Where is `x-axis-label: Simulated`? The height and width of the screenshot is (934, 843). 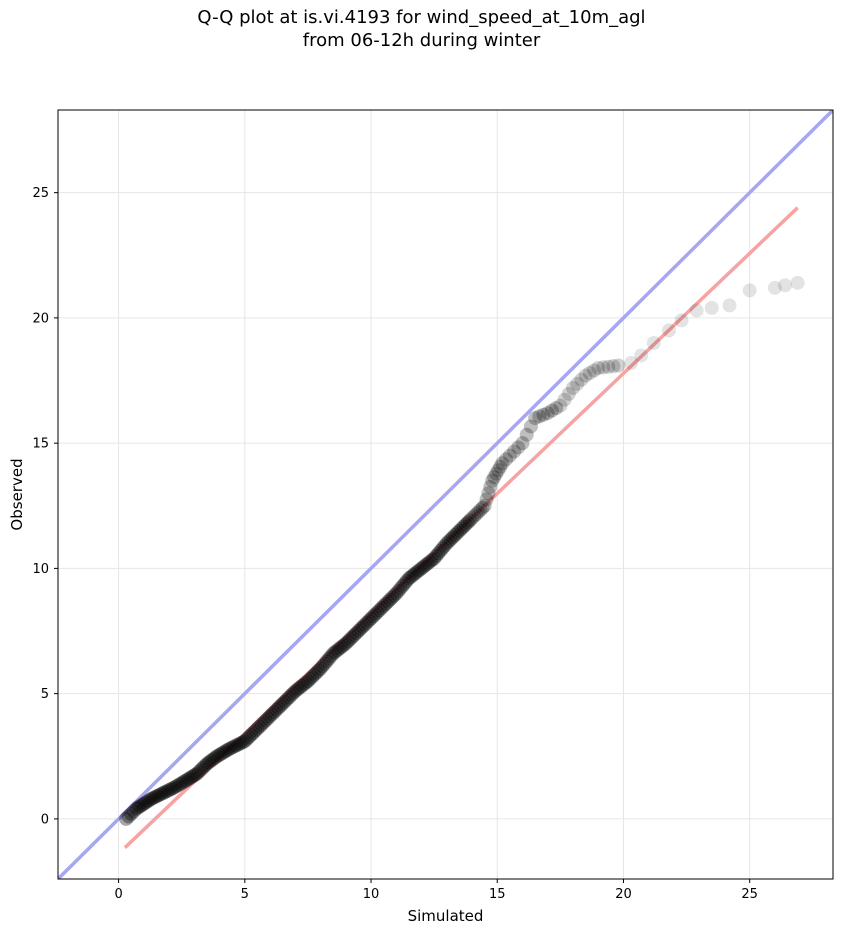
x-axis-label: Simulated is located at coordinates (446, 916).